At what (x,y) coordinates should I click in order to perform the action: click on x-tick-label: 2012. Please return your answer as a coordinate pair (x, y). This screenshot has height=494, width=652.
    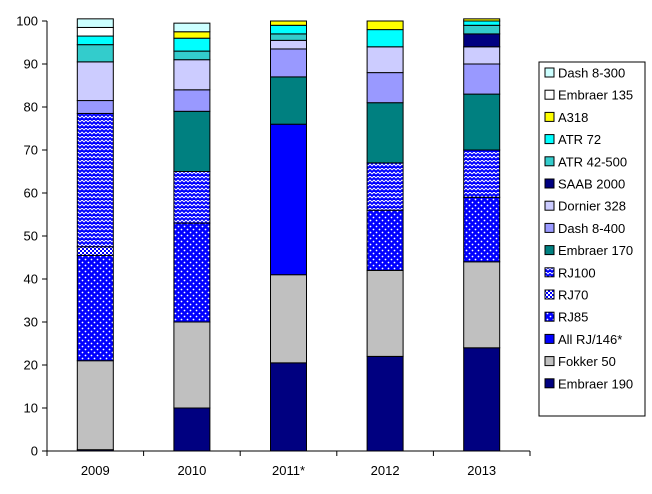
    Looking at the image, I should click on (385, 470).